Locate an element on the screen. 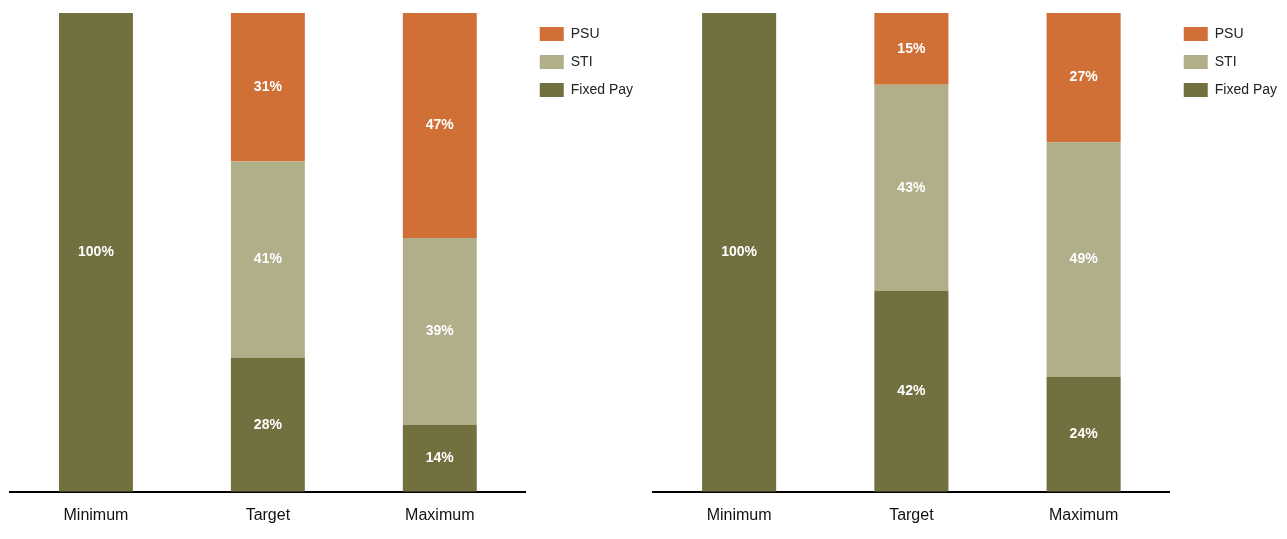 The image size is (1287, 539). data-label: 47% is located at coordinates (440, 124).